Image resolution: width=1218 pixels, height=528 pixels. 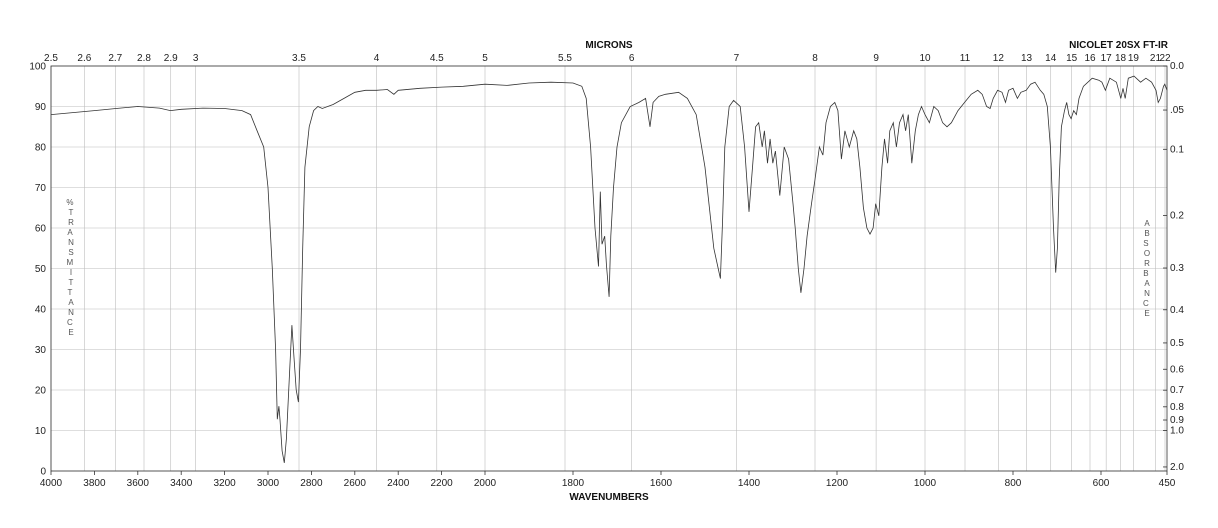 I want to click on y-tick-label: 90, so click(x=41, y=107).